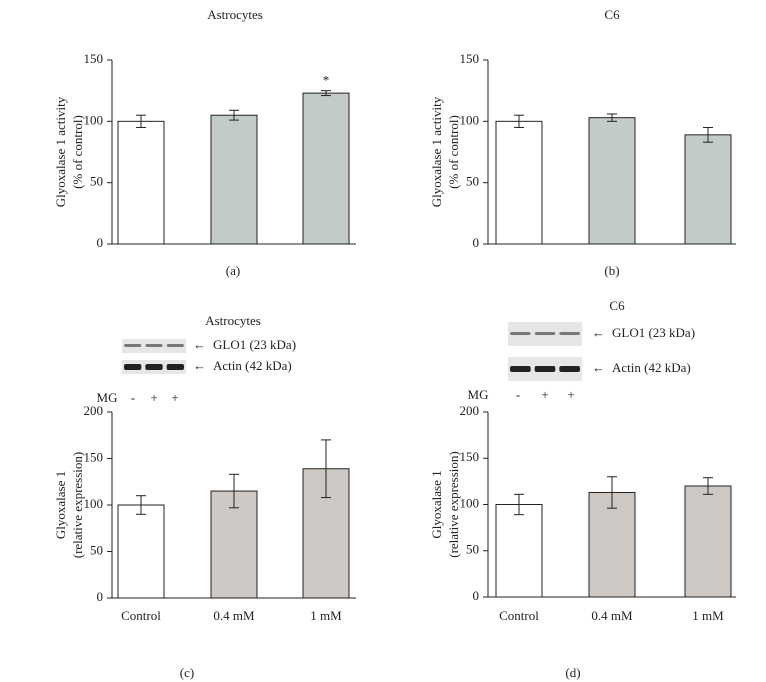  What do you see at coordinates (326, 80) in the screenshot?
I see `significance-marker: *` at bounding box center [326, 80].